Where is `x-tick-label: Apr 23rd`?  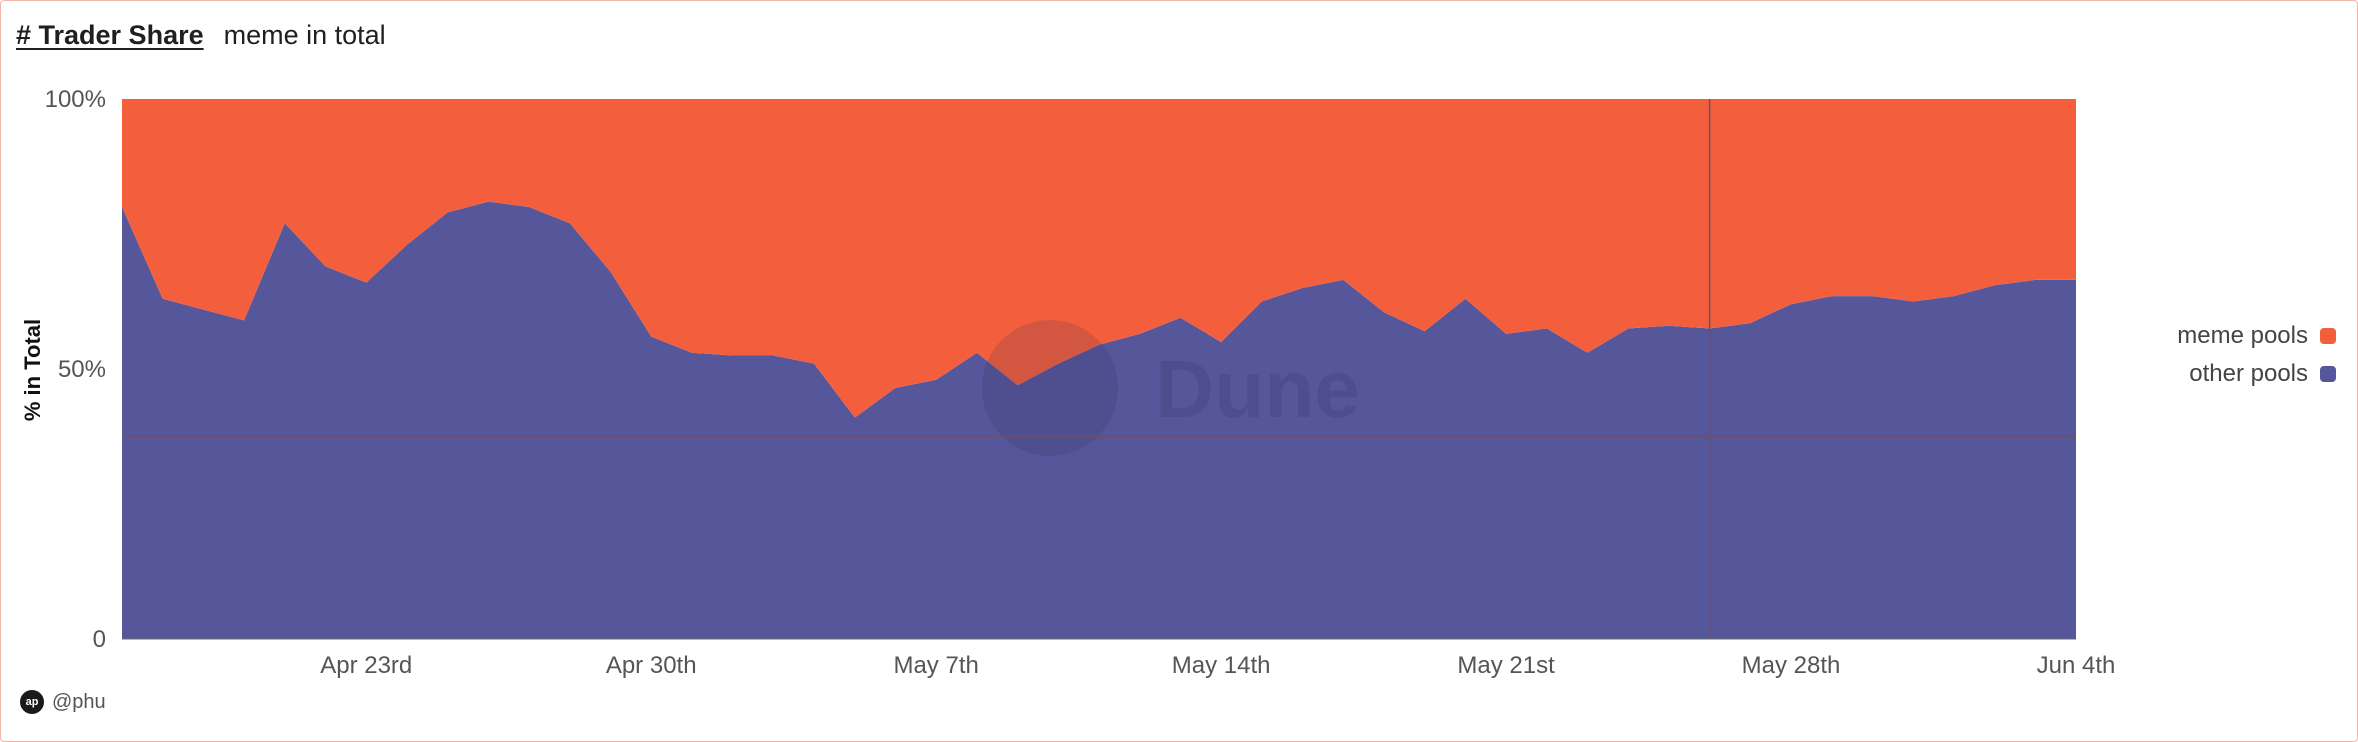 x-tick-label: Apr 23rd is located at coordinates (366, 665).